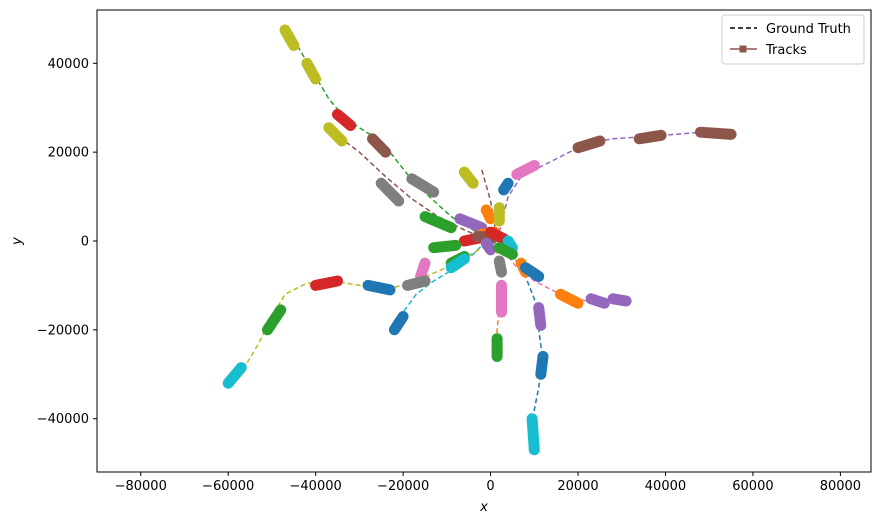  I want to click on x-tick-label: 40000, so click(665, 486).